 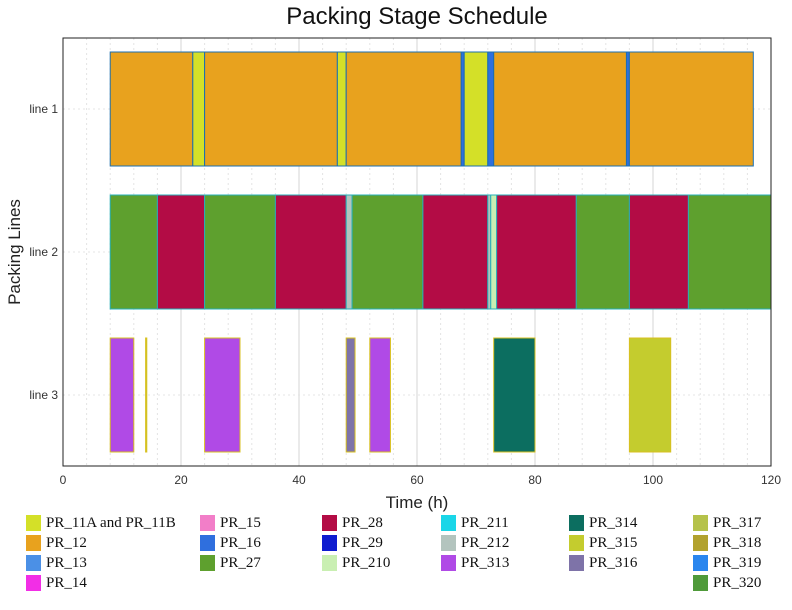 What do you see at coordinates (14, 252) in the screenshot?
I see `y-axis-label: Packing Lines` at bounding box center [14, 252].